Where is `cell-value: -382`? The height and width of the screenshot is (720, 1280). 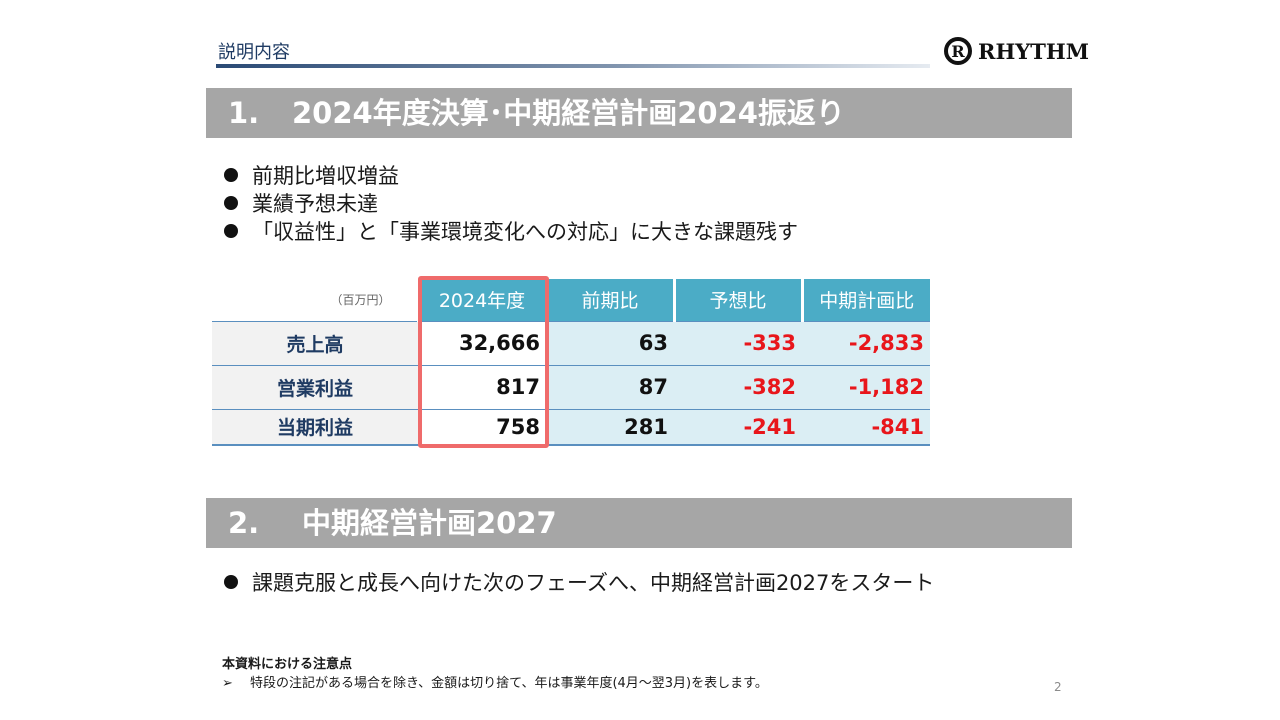 cell-value: -382 is located at coordinates (738, 386).